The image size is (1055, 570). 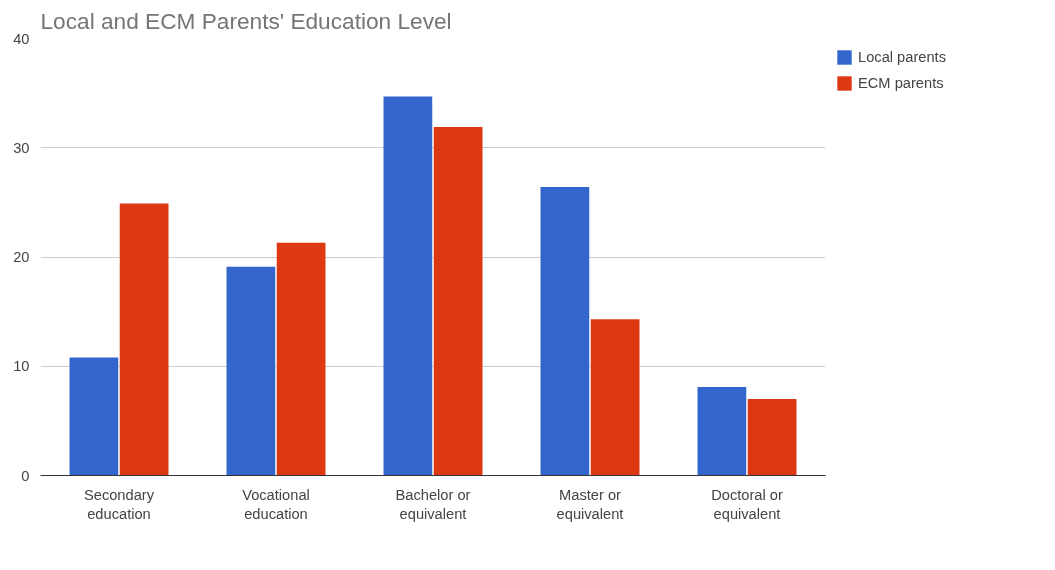 What do you see at coordinates (246, 20) in the screenshot?
I see `chart-title: Local and ECM Parents' Education Level` at bounding box center [246, 20].